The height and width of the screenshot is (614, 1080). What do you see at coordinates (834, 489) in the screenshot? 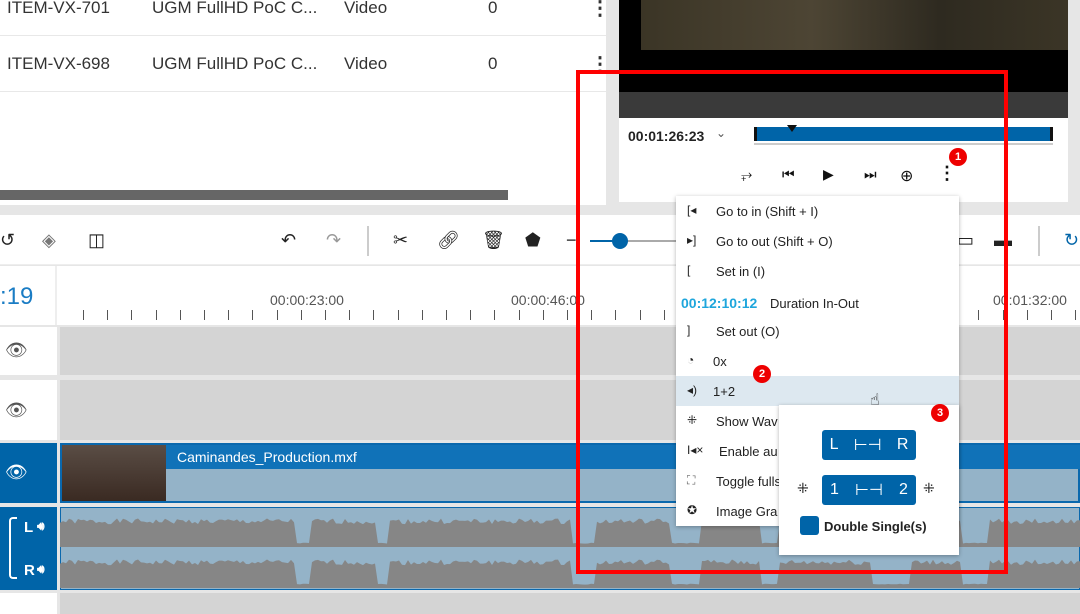
I see `channel-1: 1` at bounding box center [834, 489].